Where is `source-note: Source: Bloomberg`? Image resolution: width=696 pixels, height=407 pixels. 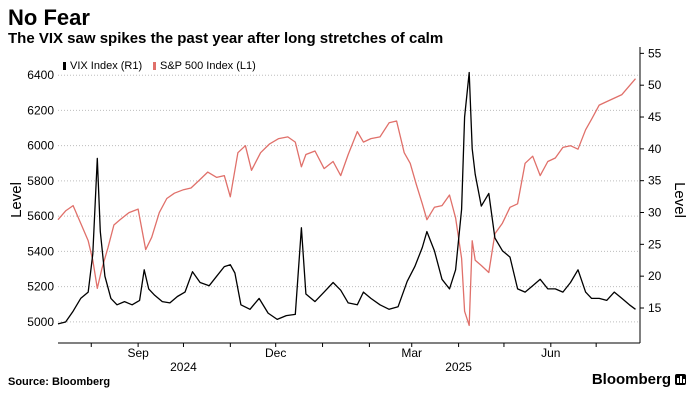
source-note: Source: Bloomberg is located at coordinates (59, 382).